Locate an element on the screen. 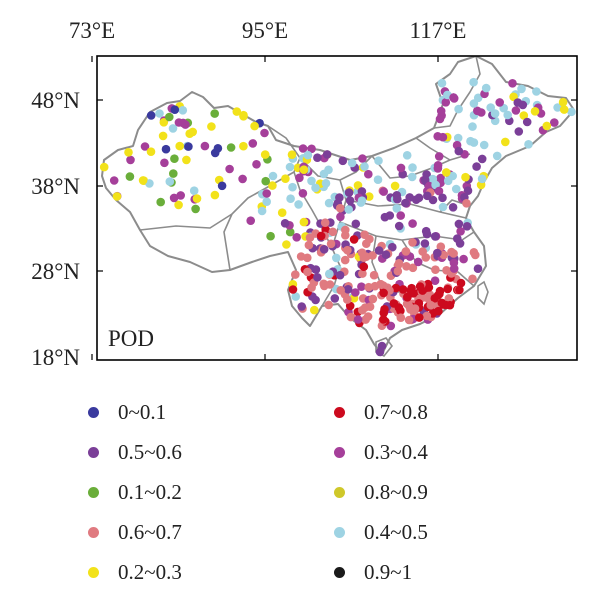 This screenshot has height=602, width=600. legend-label: 0.9~1 is located at coordinates (388, 571).